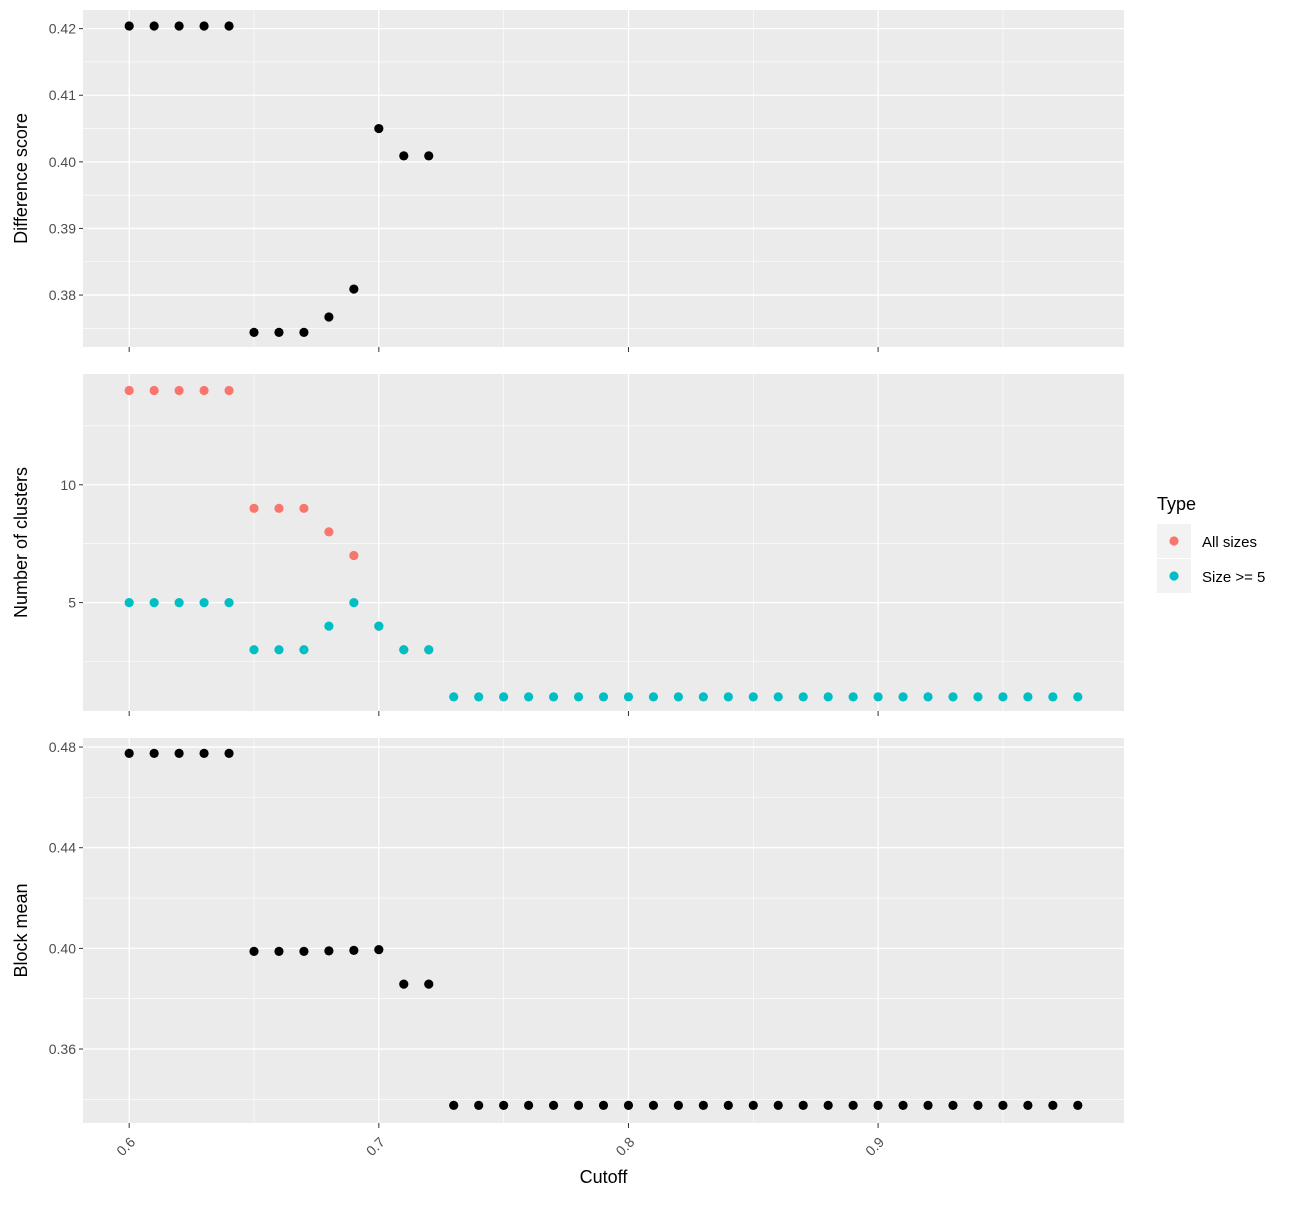  I want to click on y-tick-label: 0.41, so click(62, 95).